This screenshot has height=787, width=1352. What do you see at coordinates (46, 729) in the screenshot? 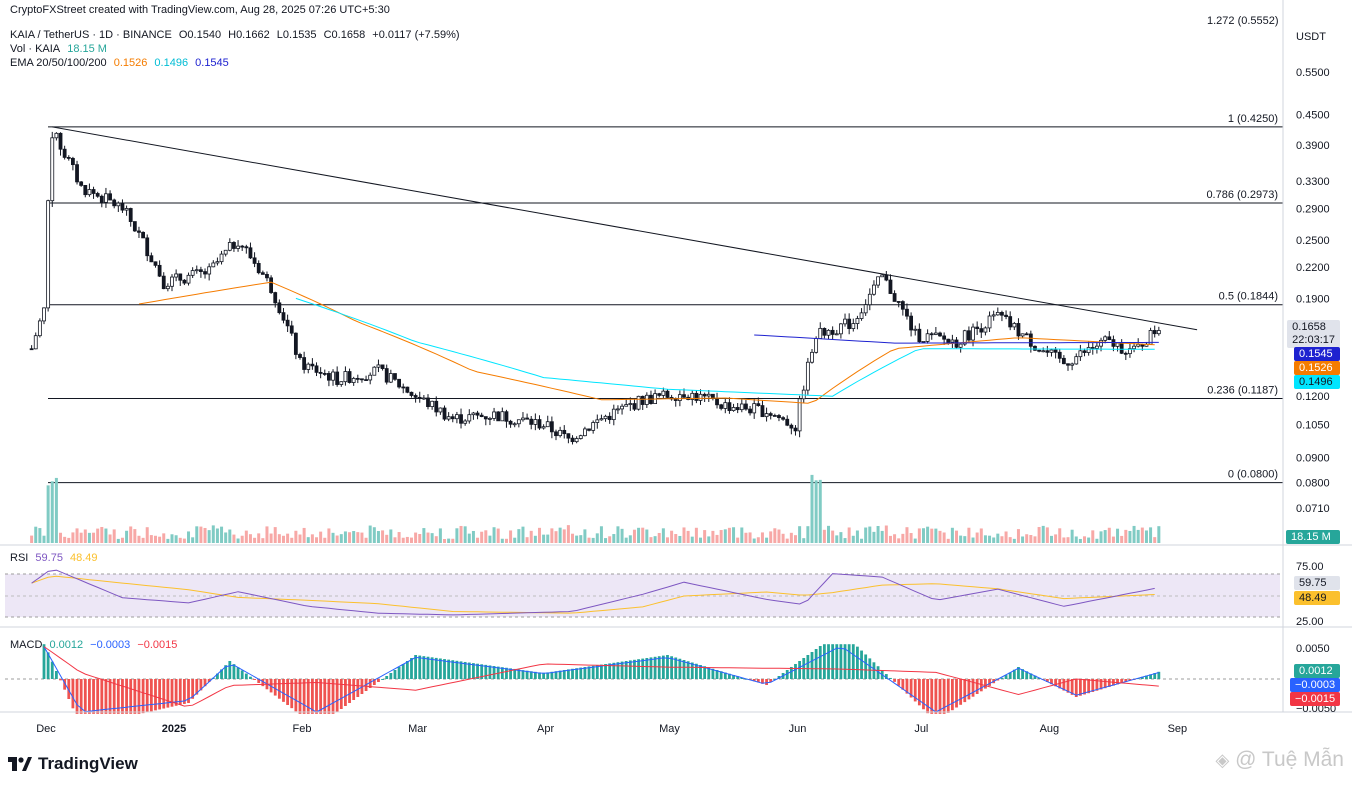
I see `time-label: Dec` at bounding box center [46, 729].